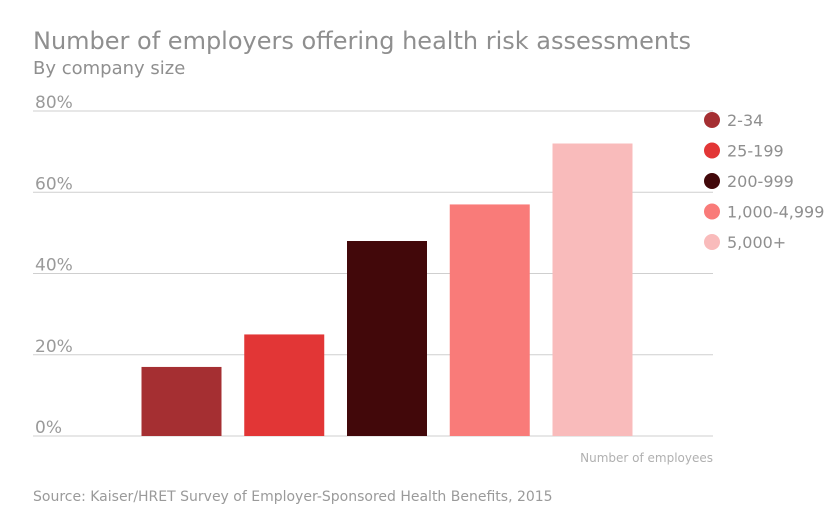  I want to click on legend: 2-34 25-199 200-999 1,000-4,999 5,000+, so click(764, 181).